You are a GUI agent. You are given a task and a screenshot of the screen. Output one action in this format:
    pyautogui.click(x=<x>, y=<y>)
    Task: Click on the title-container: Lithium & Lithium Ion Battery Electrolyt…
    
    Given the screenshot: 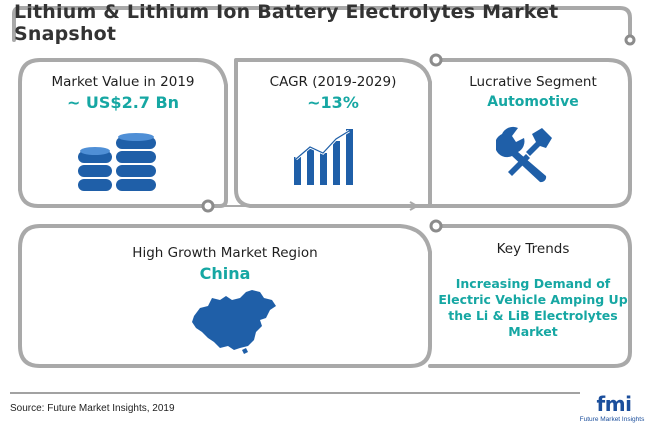 What is the action you would take?
    pyautogui.click(x=324, y=23)
    